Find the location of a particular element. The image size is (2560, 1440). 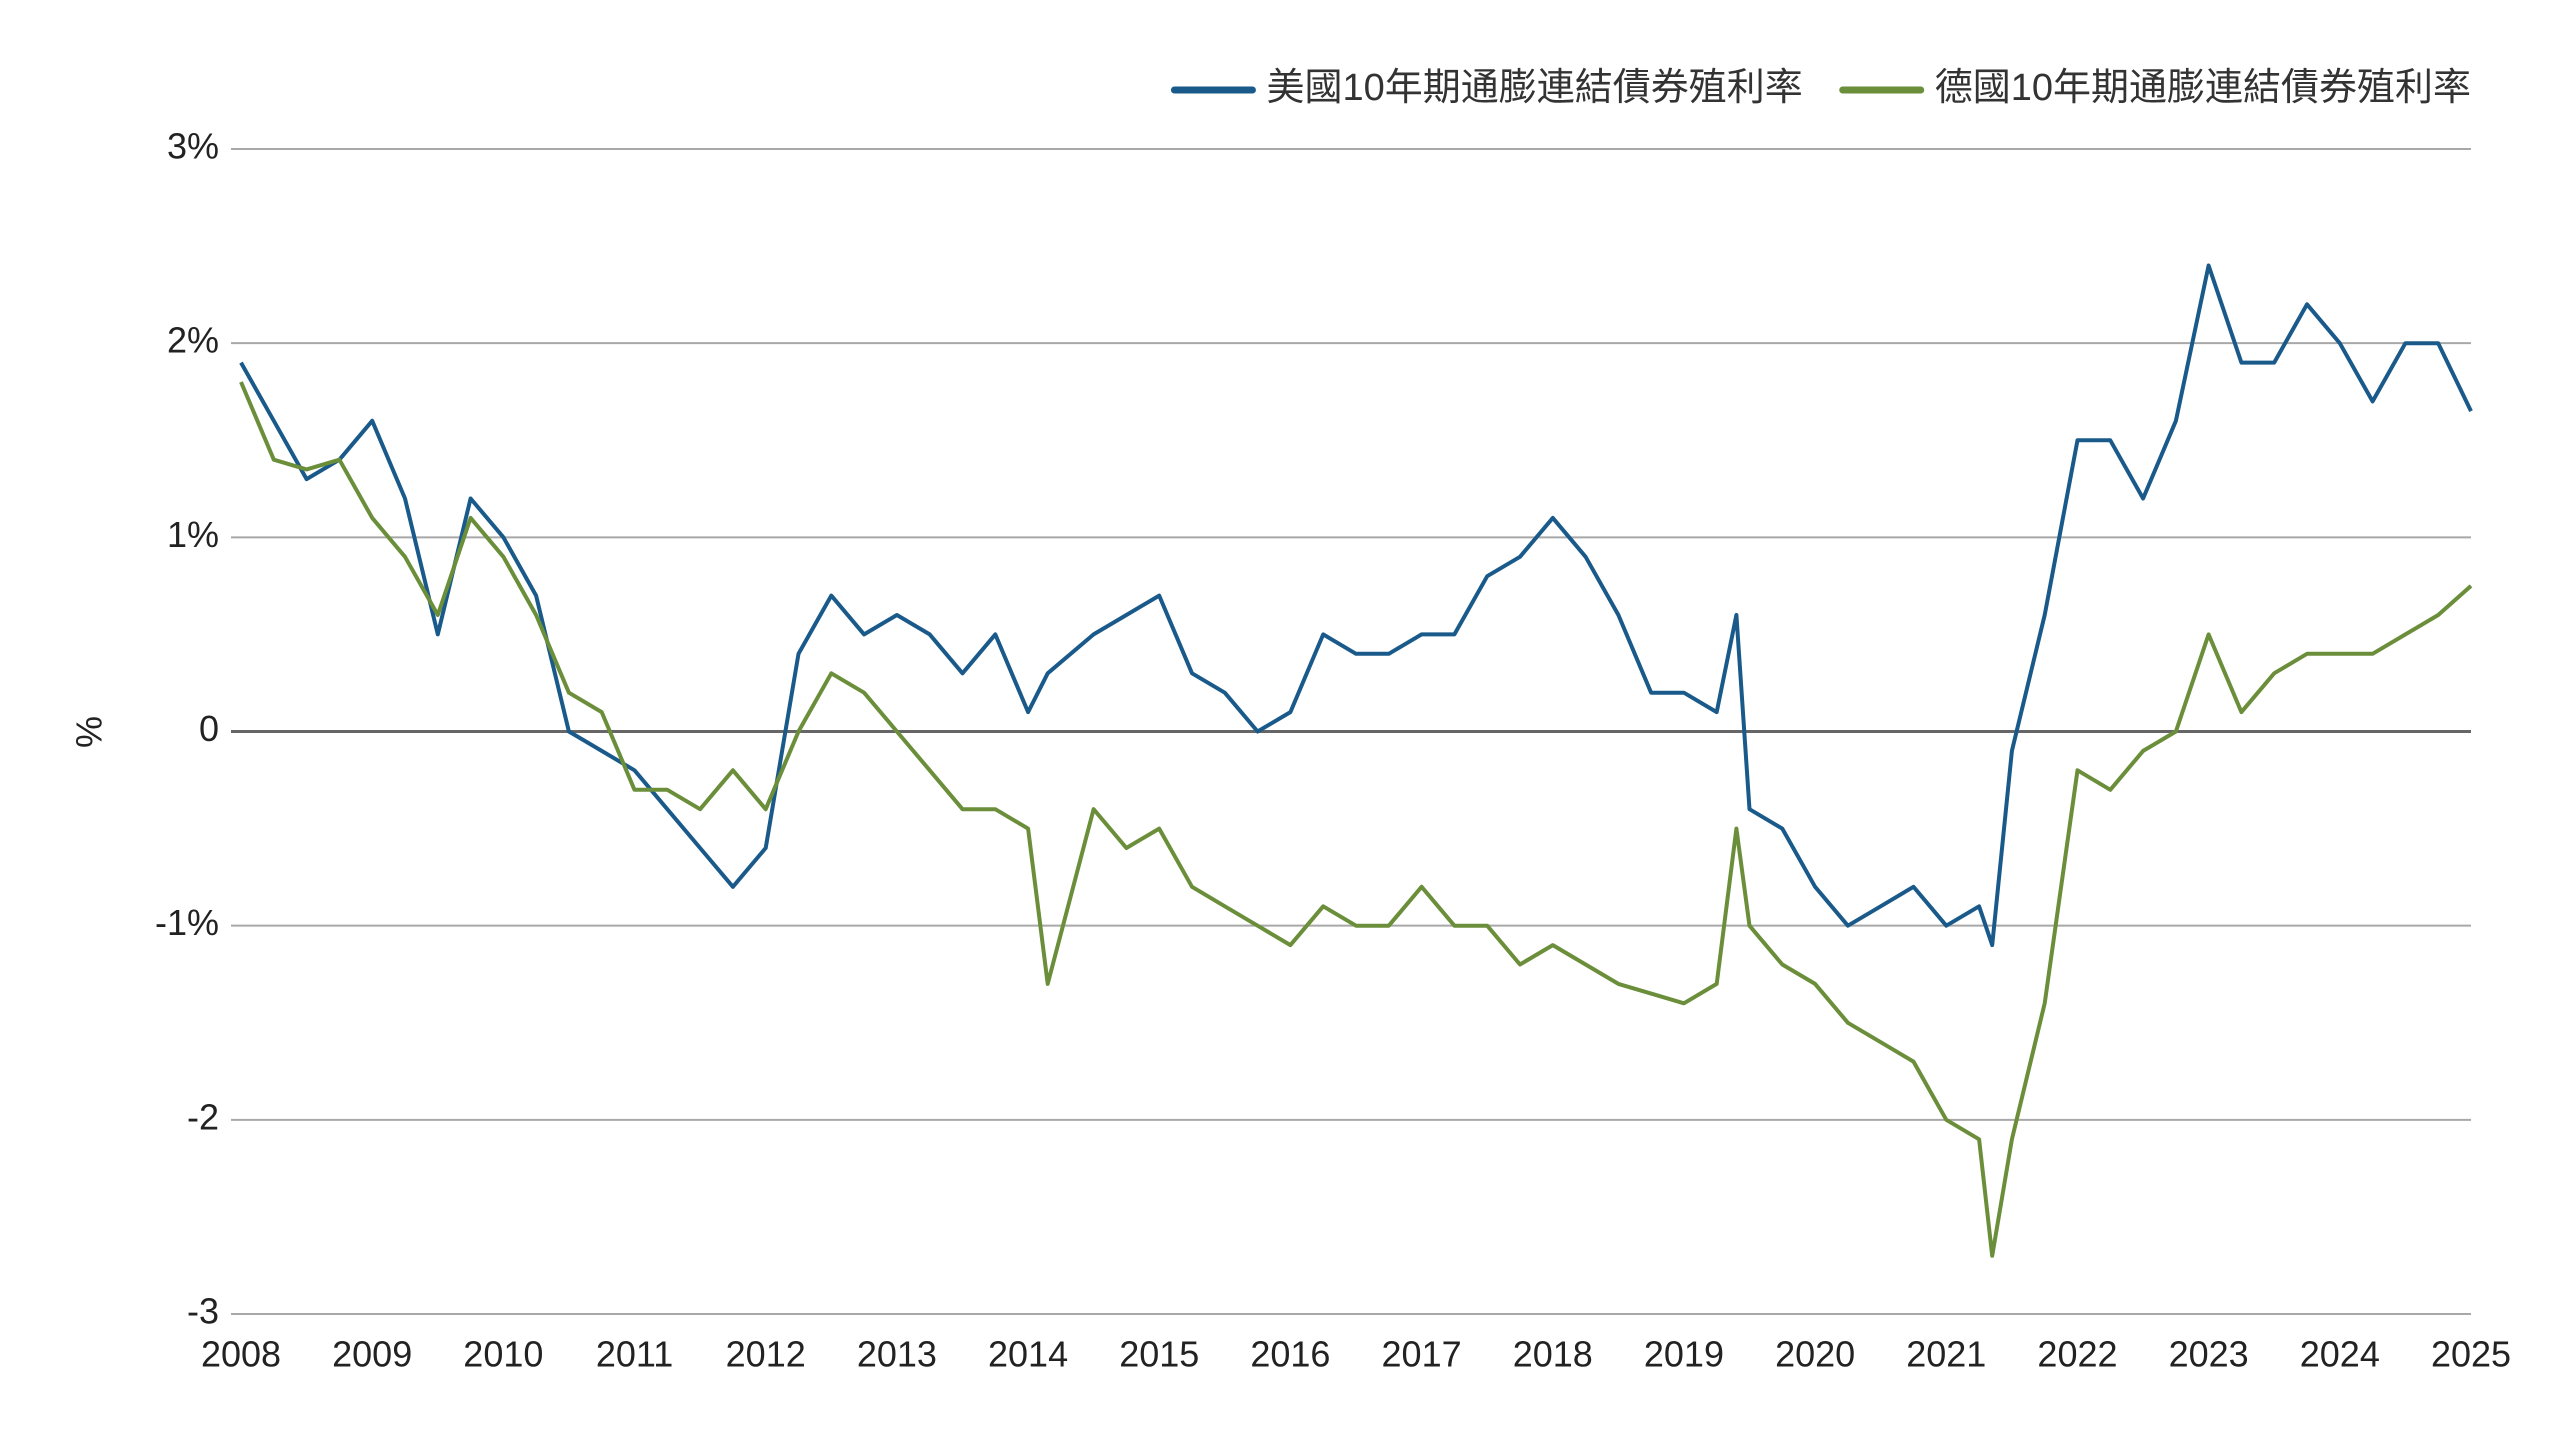

x-tick-label: 2011 is located at coordinates (634, 1354).